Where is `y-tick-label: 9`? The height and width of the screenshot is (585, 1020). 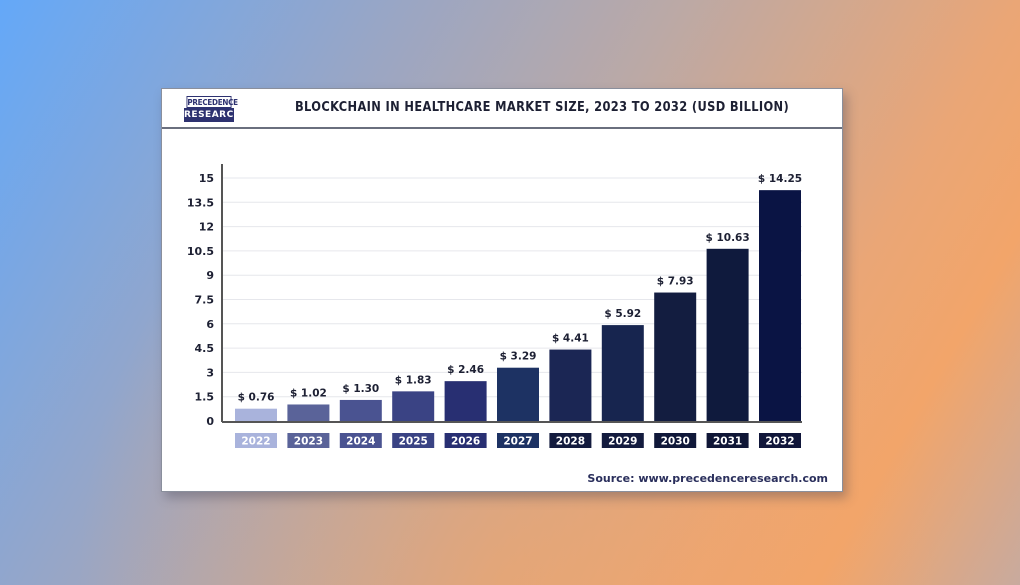 y-tick-label: 9 is located at coordinates (210, 275).